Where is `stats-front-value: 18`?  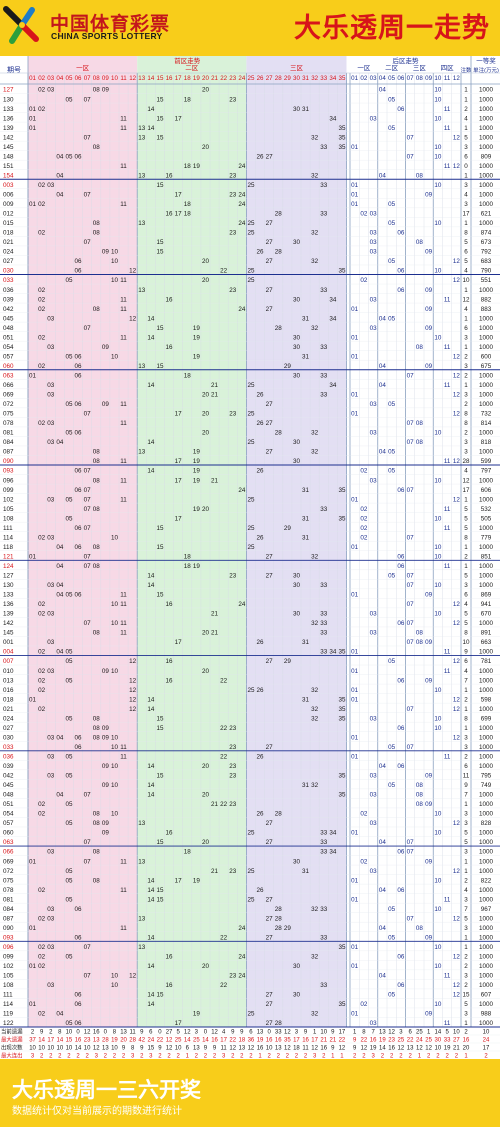 stats-front-value: 18 is located at coordinates (242, 1041).